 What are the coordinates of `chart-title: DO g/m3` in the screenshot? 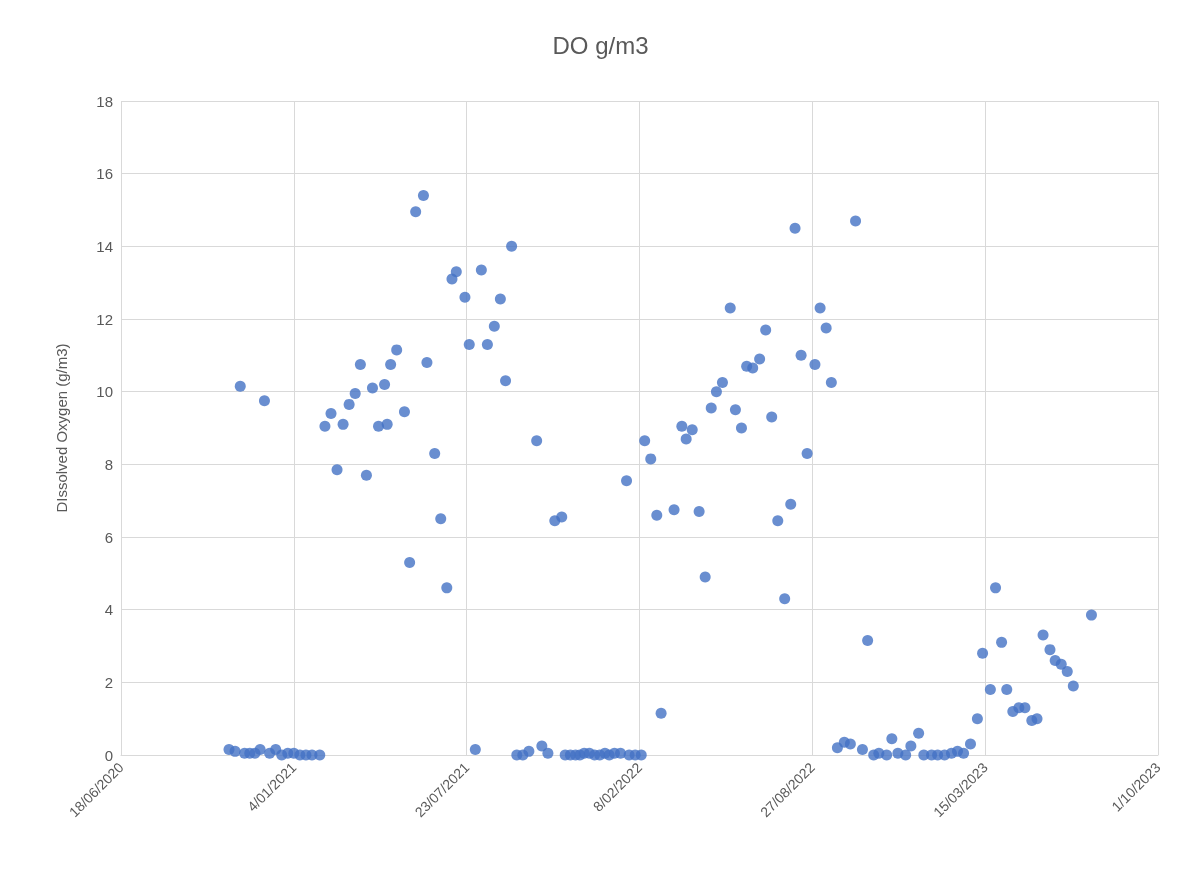 It's located at (600, 45).